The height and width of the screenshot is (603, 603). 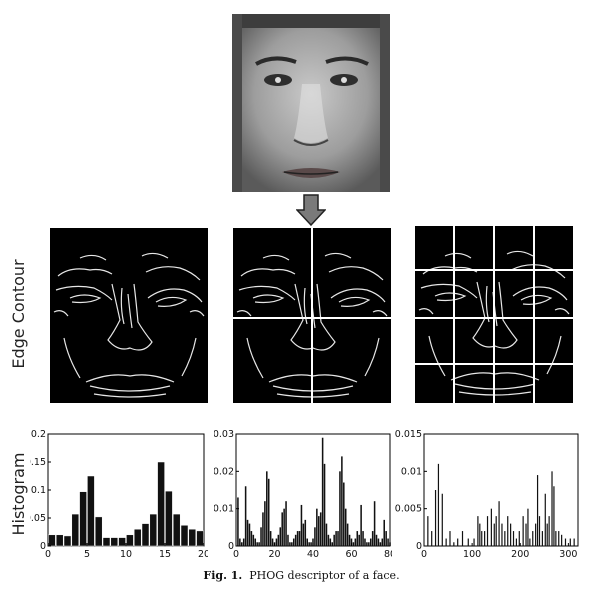 I want to click on x-tick-label: 80, so click(x=388, y=554).